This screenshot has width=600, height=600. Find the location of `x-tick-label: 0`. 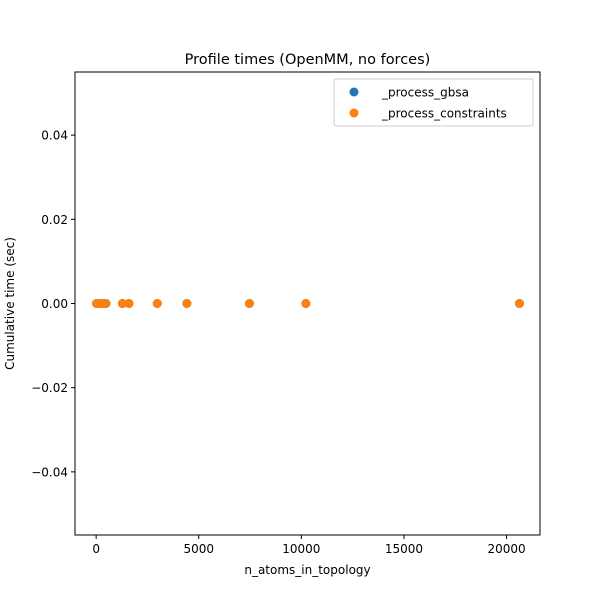

x-tick-label: 0 is located at coordinates (96, 549).